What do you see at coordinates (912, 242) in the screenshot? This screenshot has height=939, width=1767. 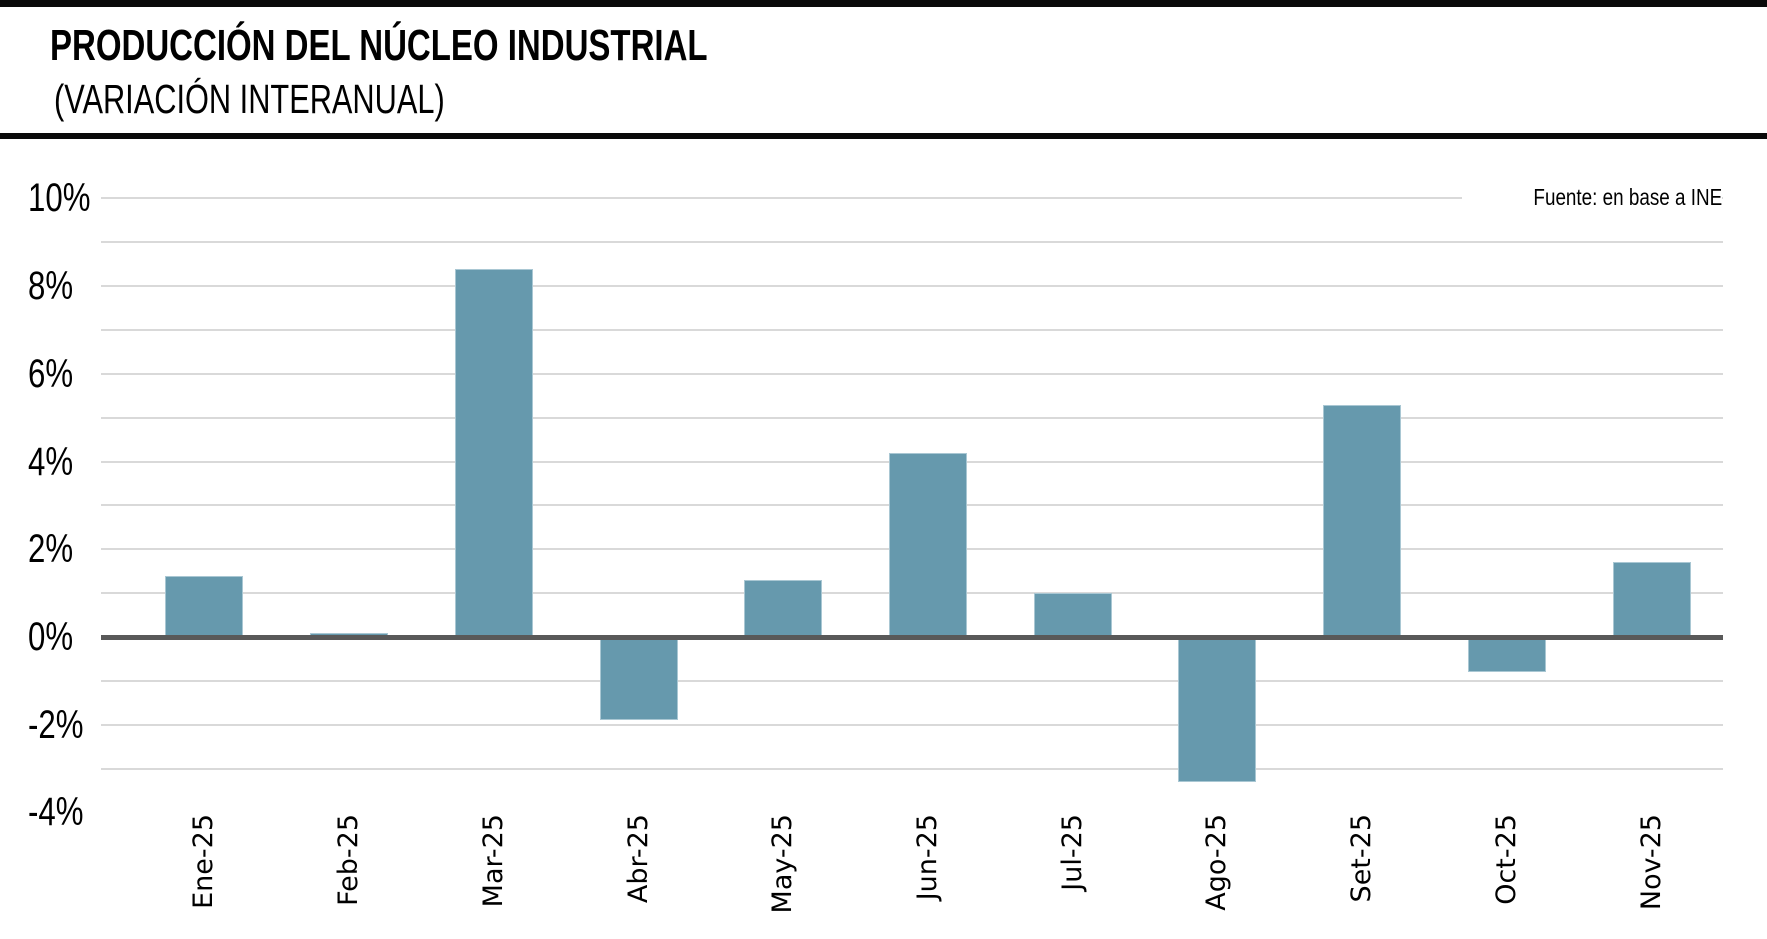 I see `gridline-9pct` at bounding box center [912, 242].